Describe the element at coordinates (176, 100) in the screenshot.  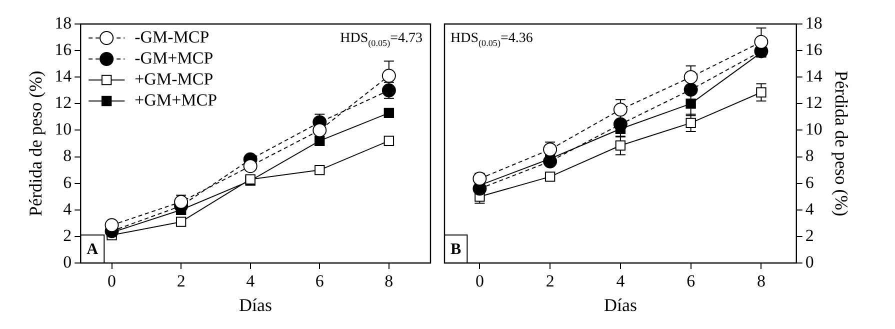
I see `legend-label: +GM+MCP` at that location.